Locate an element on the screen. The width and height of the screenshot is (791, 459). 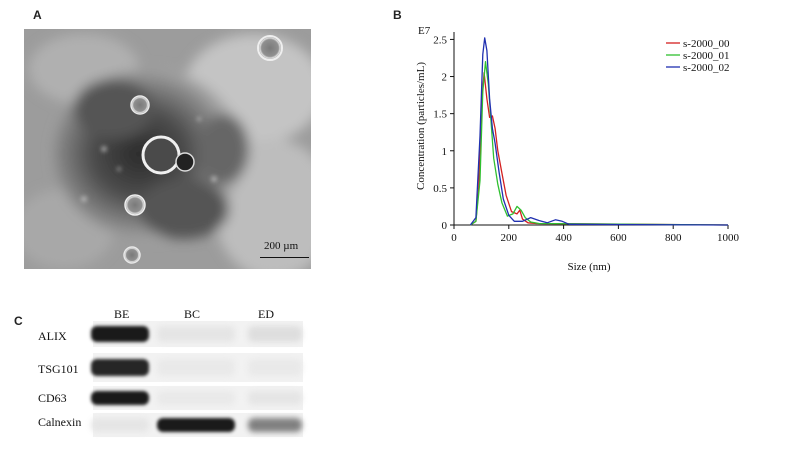
scale-bar-label: 200 µm is located at coordinates (281, 246).